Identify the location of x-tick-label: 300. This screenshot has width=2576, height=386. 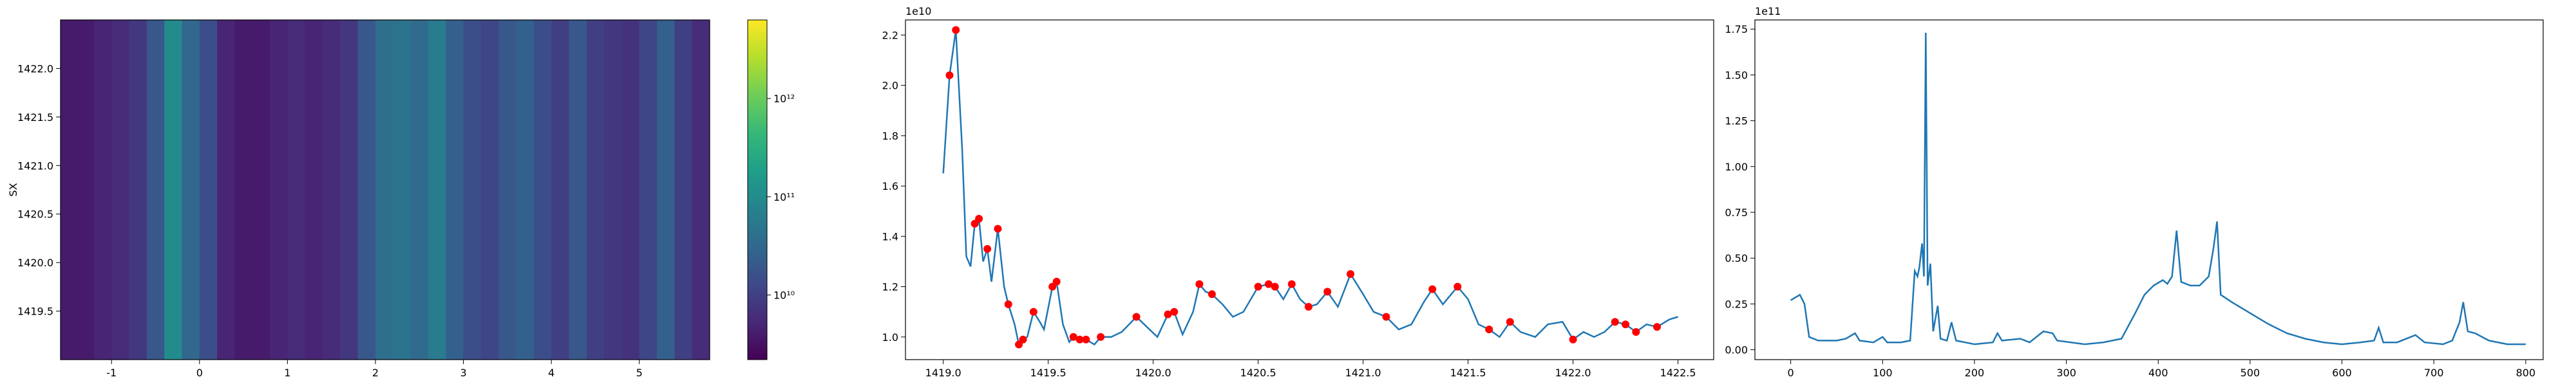
(2066, 373).